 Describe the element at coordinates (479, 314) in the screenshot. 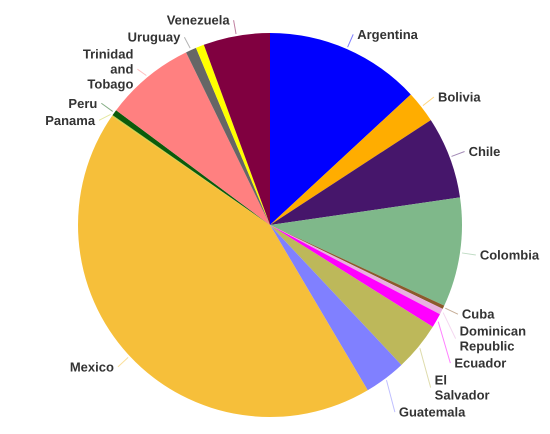

I see `slice-label: Cuba` at that location.